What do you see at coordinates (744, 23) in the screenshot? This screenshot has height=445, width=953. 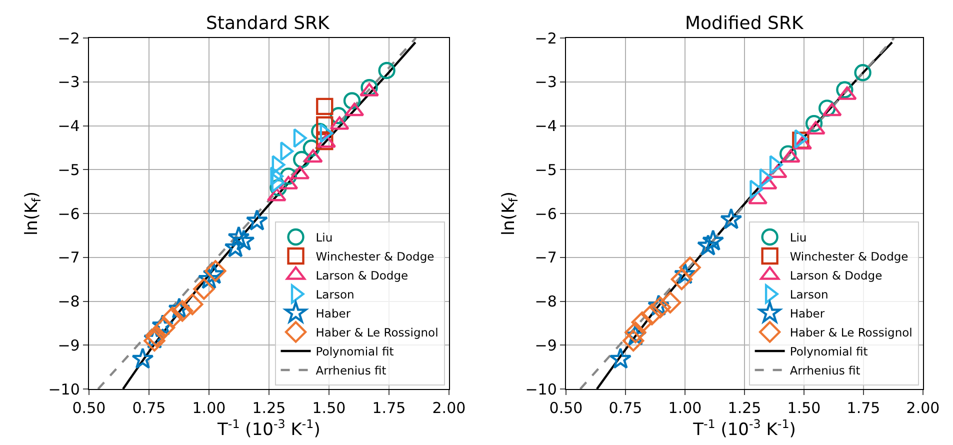 I see `chart-title: Modified SRK` at bounding box center [744, 23].